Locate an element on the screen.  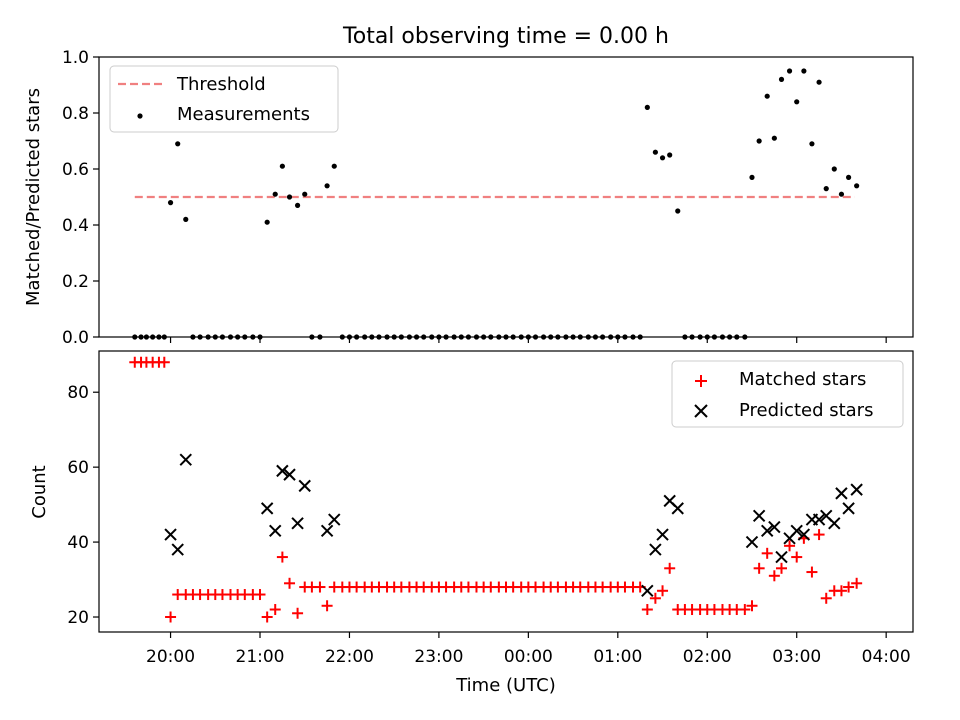
x-tick-label: 03:00 is located at coordinates (796, 657).